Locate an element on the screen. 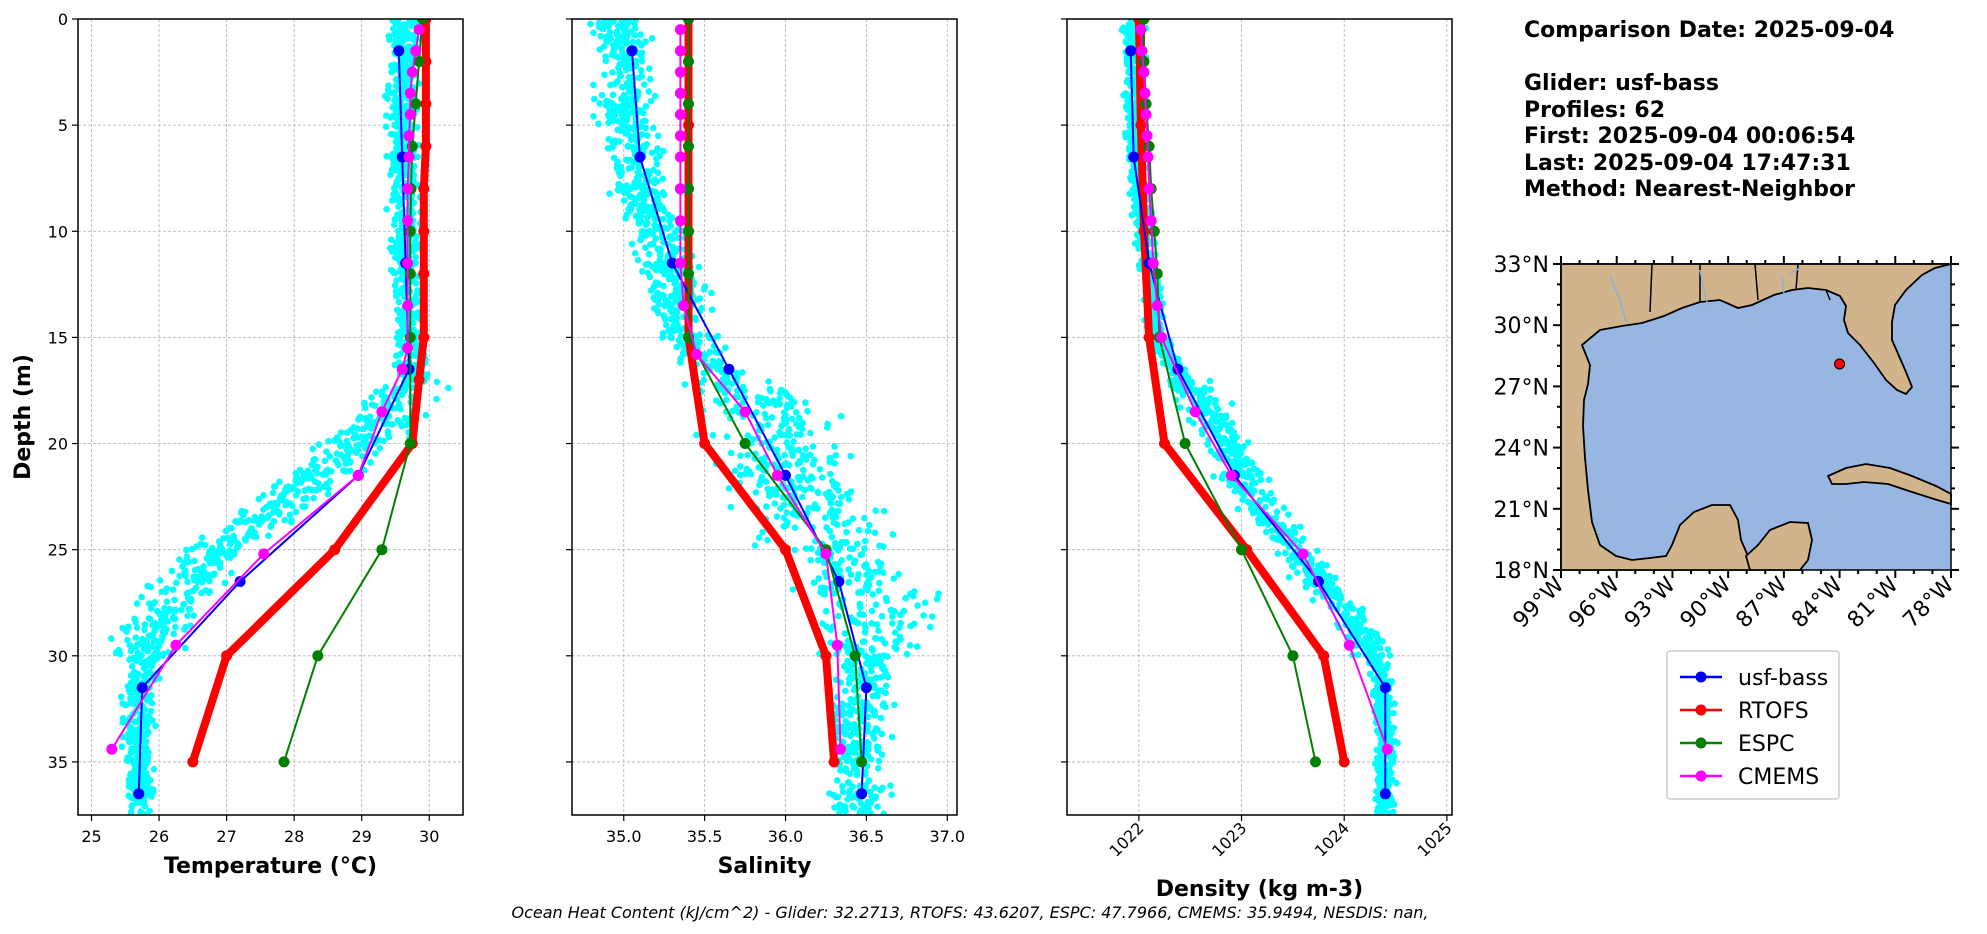 The width and height of the screenshot is (1987, 934). map-frame-ticks is located at coordinates (1756, 417).